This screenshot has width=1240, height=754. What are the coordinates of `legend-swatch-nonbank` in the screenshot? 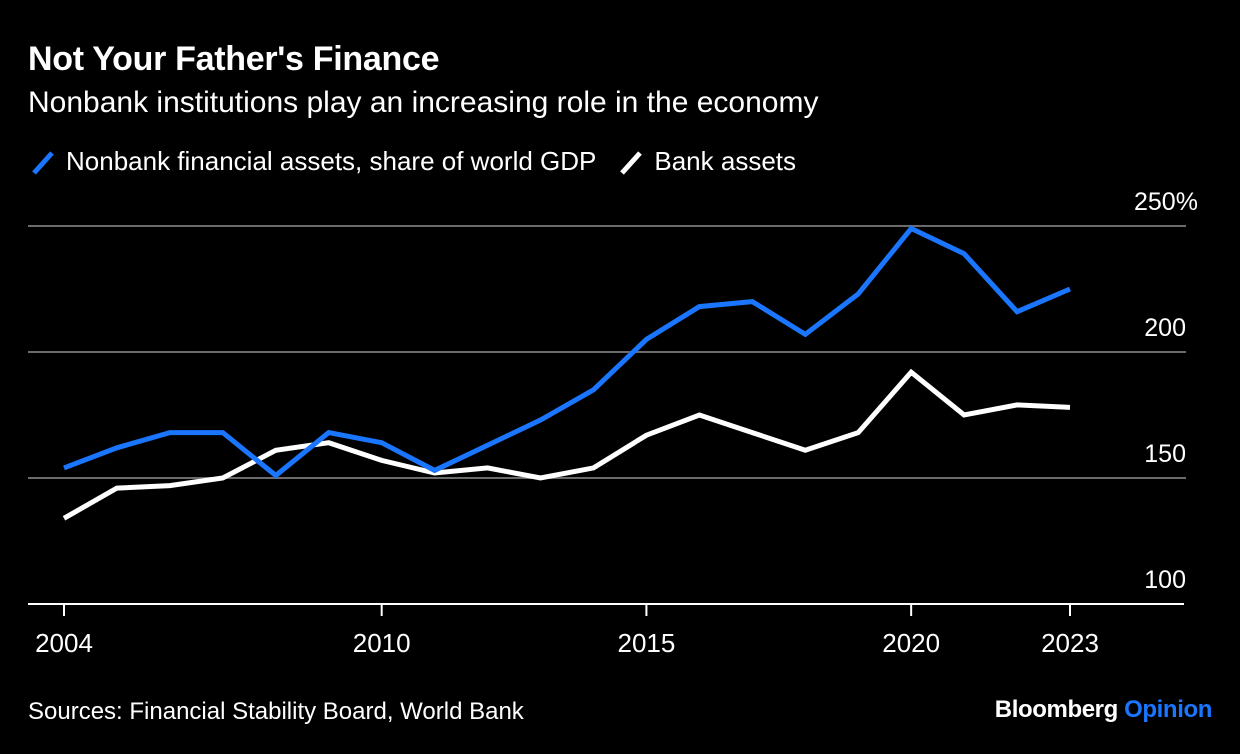 It's located at (43, 162).